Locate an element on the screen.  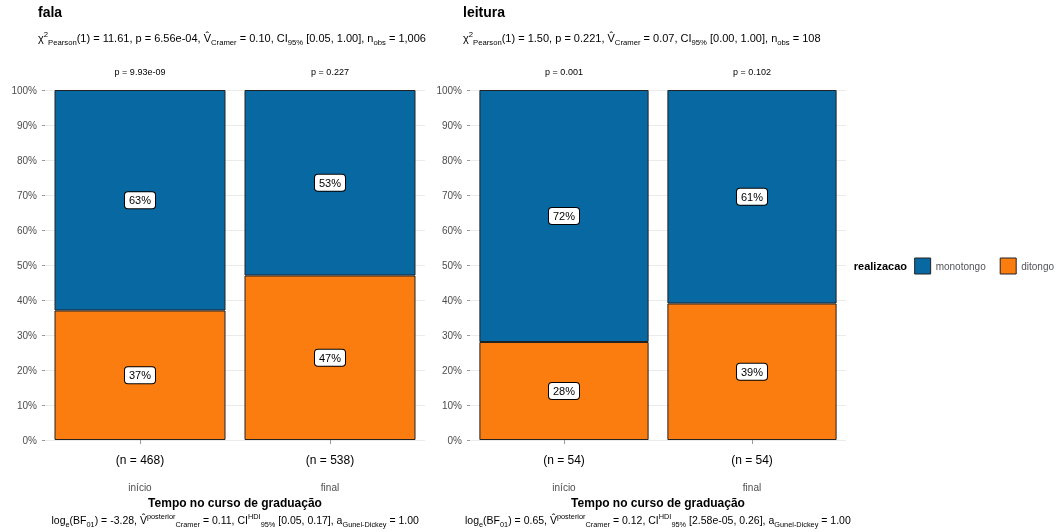
data-label: 39% is located at coordinates (752, 371).